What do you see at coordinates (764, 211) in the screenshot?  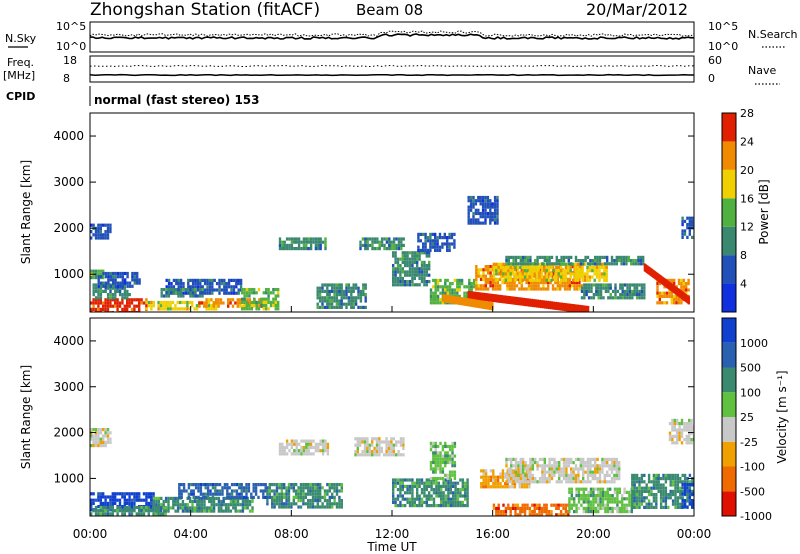 I see `power-colorbar-label: Power [dB]` at bounding box center [764, 211].